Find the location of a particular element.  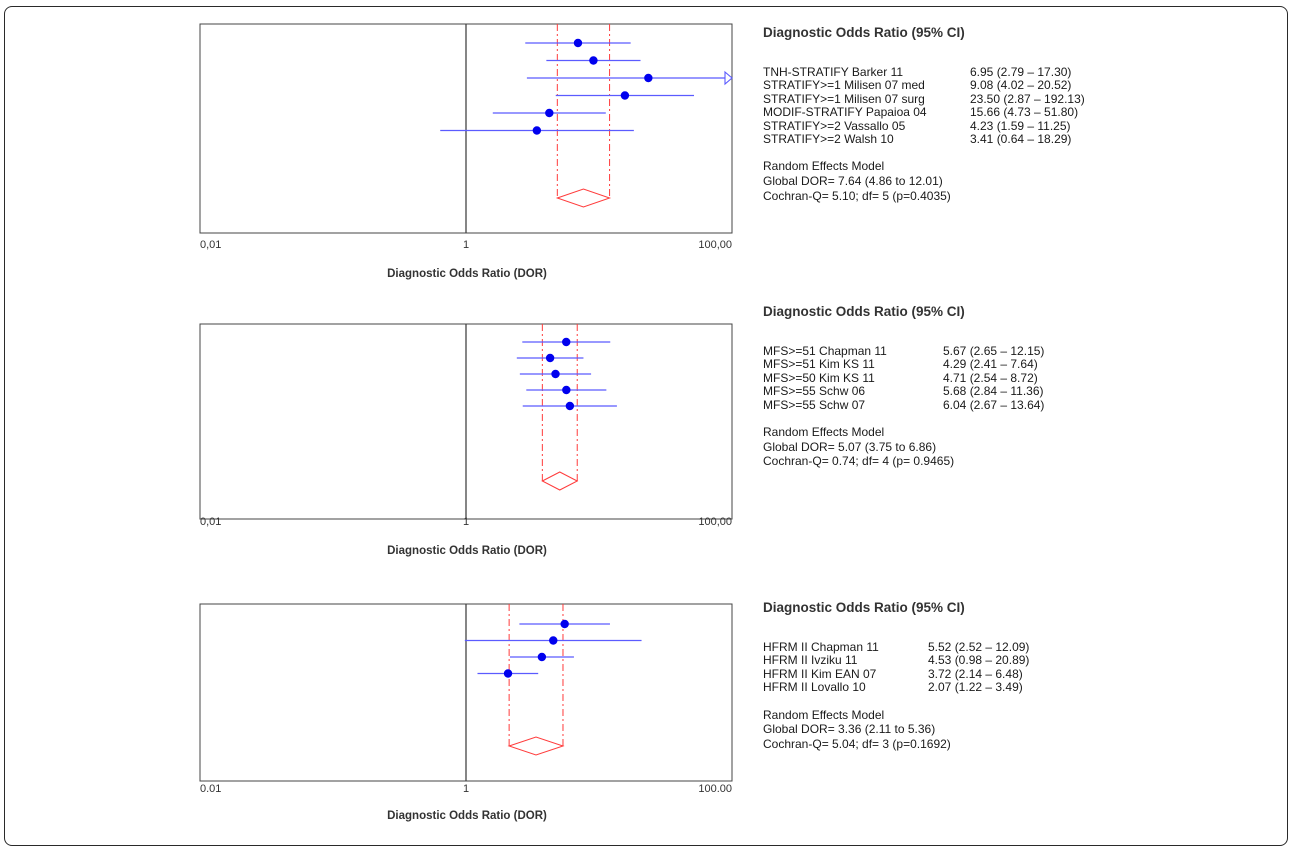

study-name: MFS>=51 Chapman 11 is located at coordinates (825, 351).